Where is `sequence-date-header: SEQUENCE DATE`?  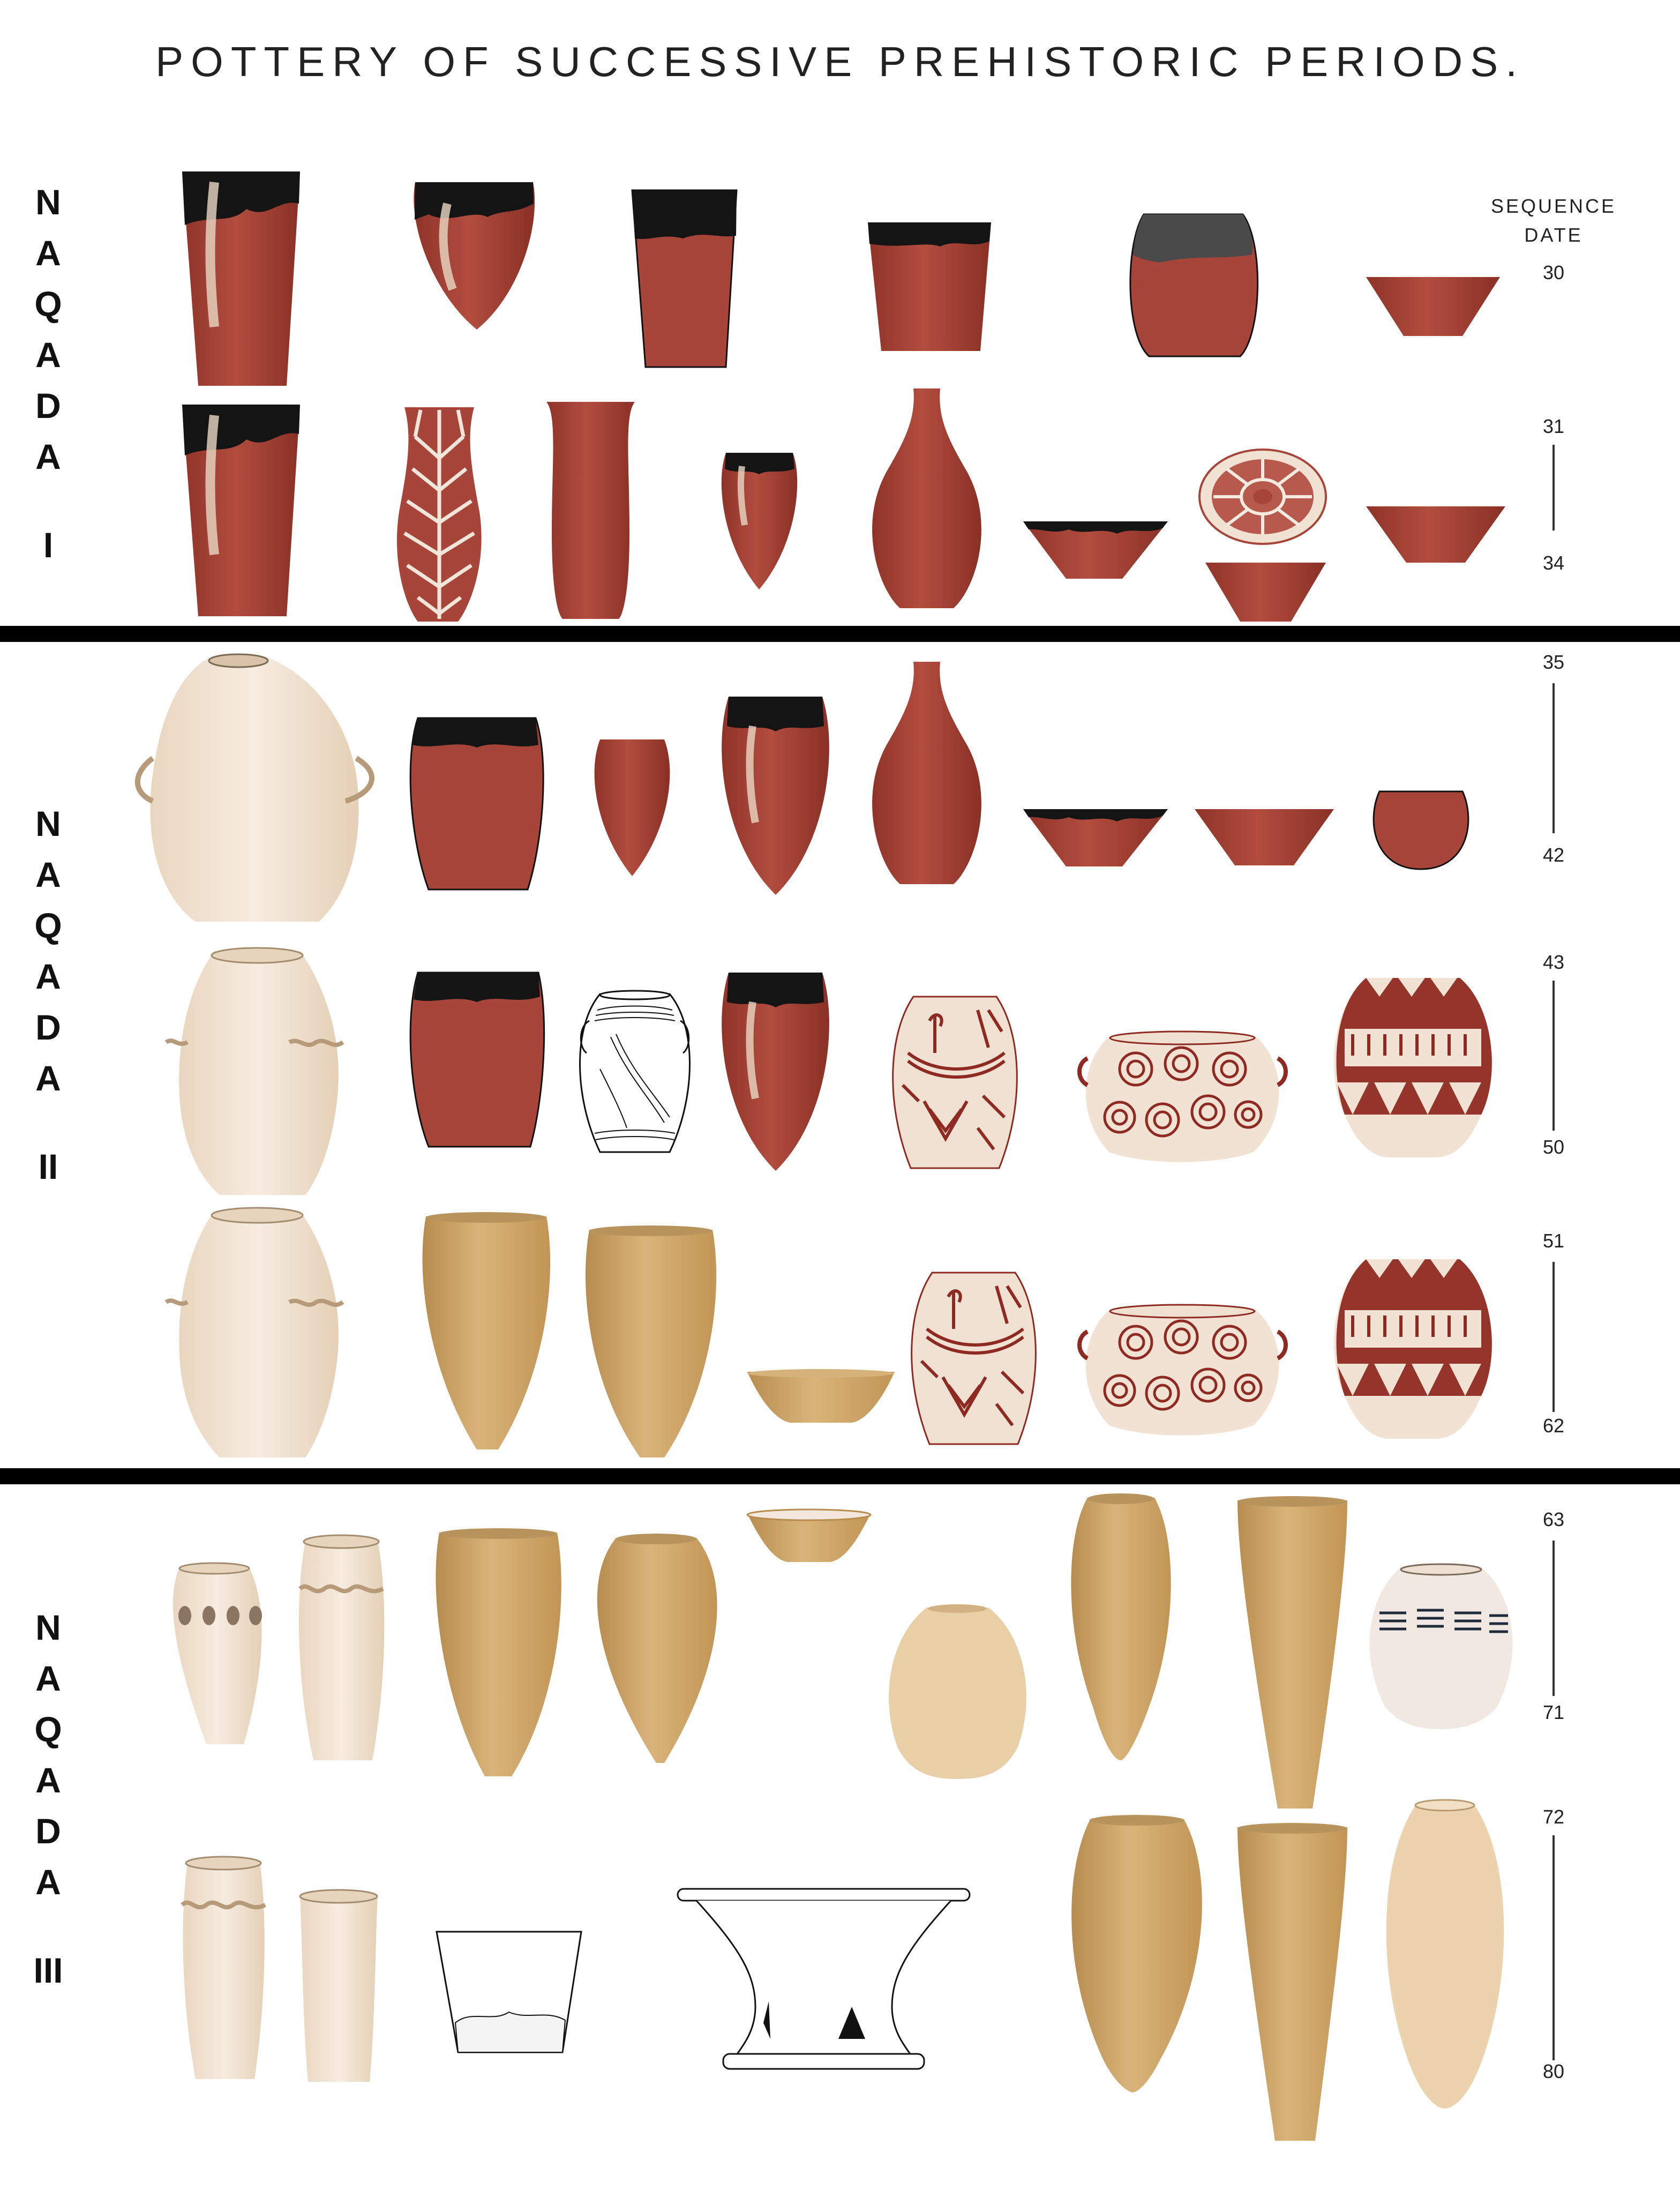
sequence-date-header: SEQUENCE DATE is located at coordinates (1553, 221).